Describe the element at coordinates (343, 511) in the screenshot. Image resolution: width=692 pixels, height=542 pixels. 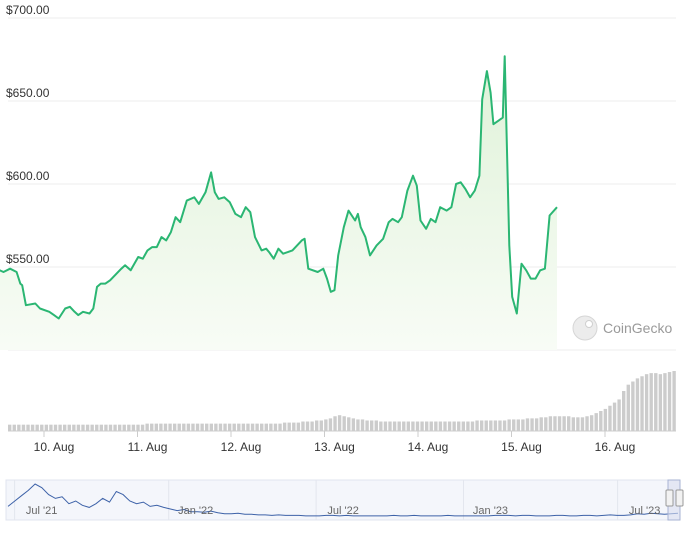
I see `navigator-x-axis: Jul '21 Jan '22 Jul '22 Jan '23 Jul '23` at that location.